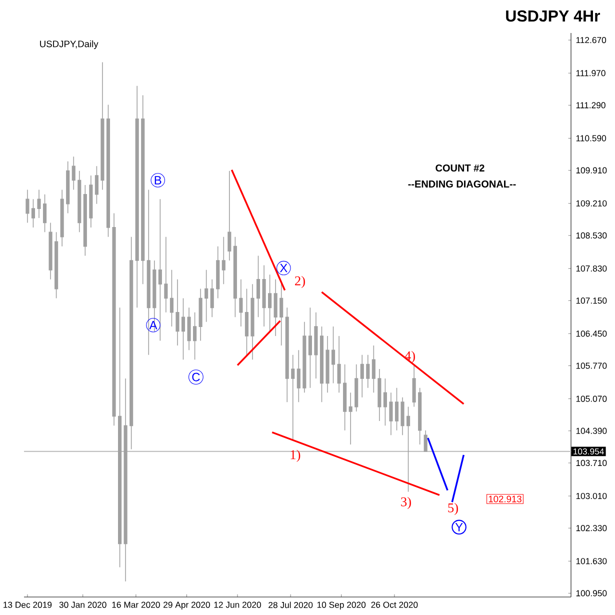 This screenshot has height=615, width=615. I want to click on y-tick-label: 111.970, so click(591, 73).